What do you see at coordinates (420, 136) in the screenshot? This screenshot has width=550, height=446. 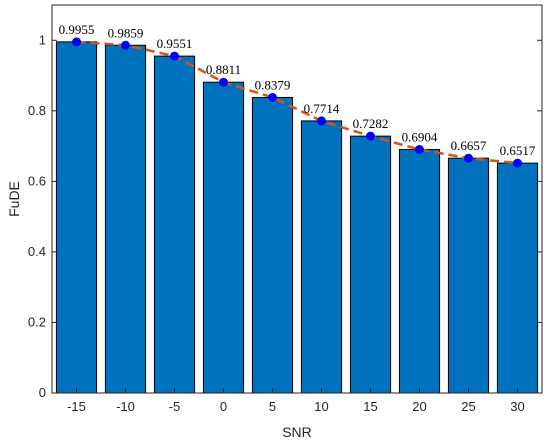 I see `data-label-20: 0.6904` at bounding box center [420, 136].